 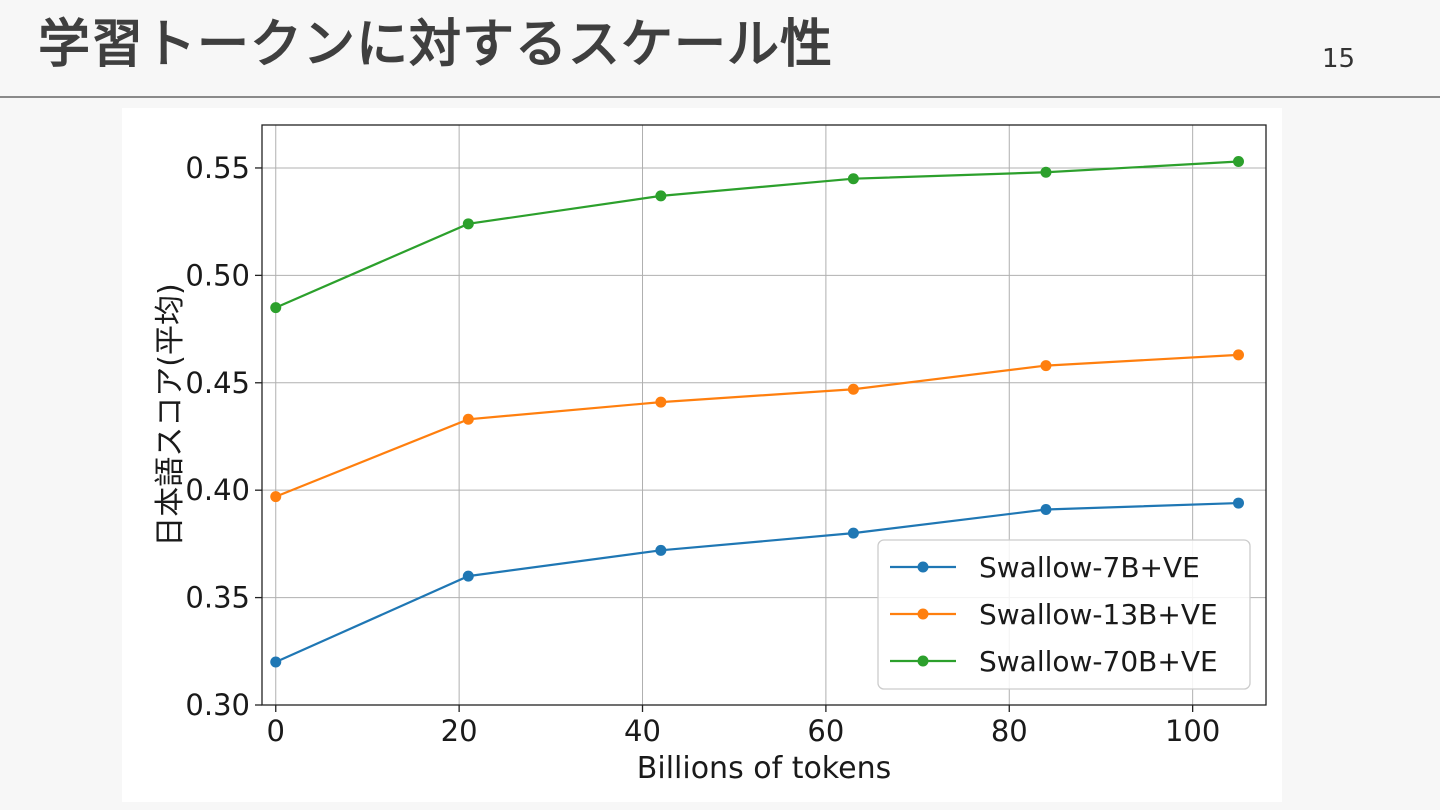 I want to click on y-tick-label: 0.55, so click(x=217, y=168).